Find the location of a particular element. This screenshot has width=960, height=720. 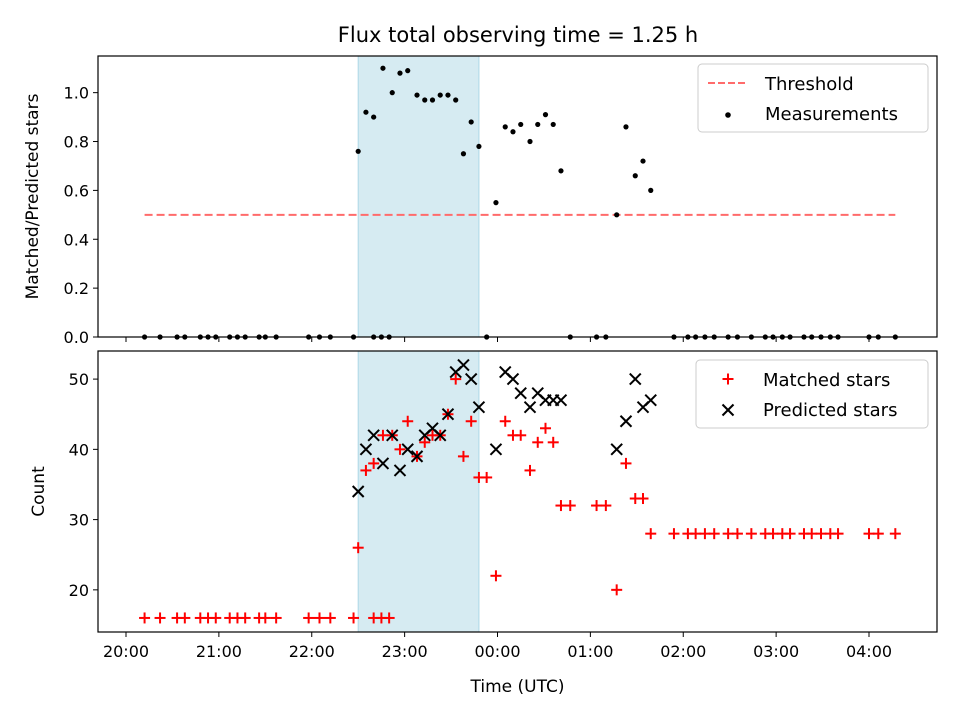

x-tick-label: 22:00 is located at coordinates (312, 651).